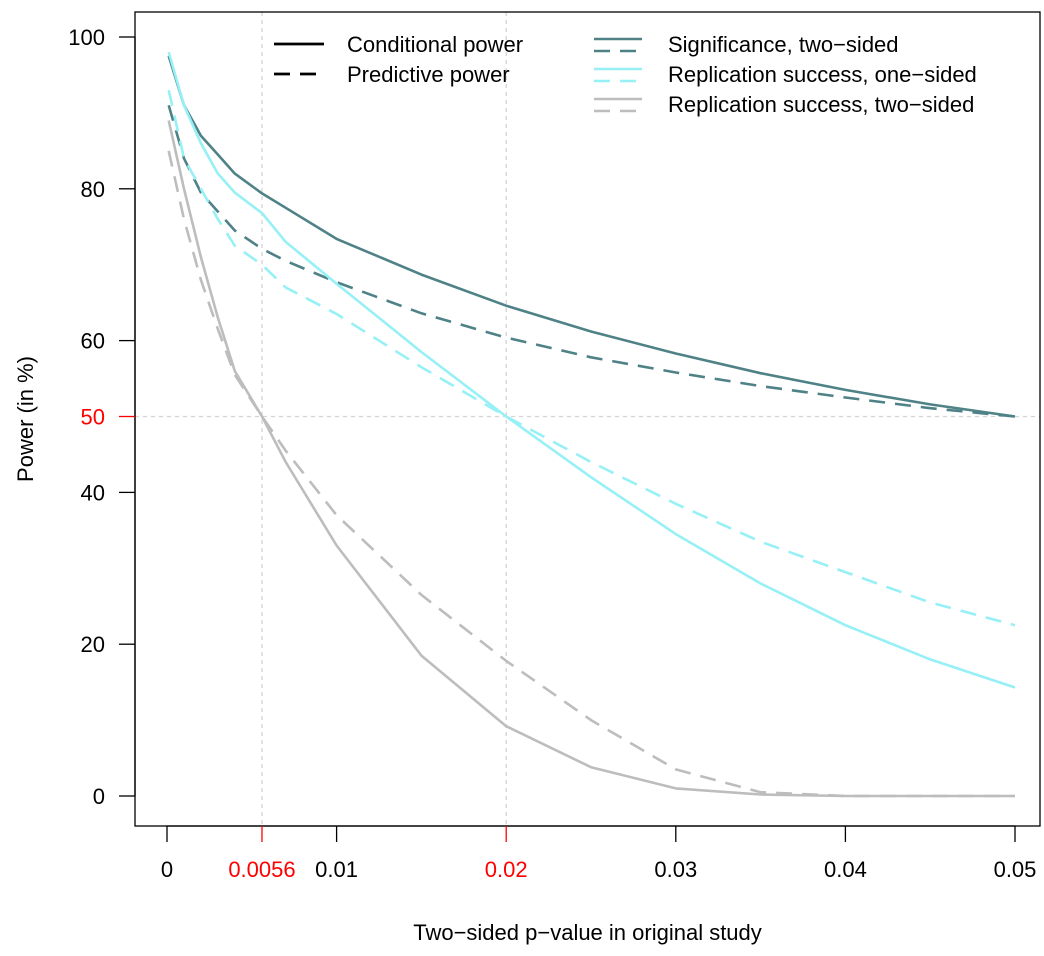 This screenshot has width=1044, height=956. Describe the element at coordinates (845, 869) in the screenshot. I see `x-tick-label: 0.04` at that location.